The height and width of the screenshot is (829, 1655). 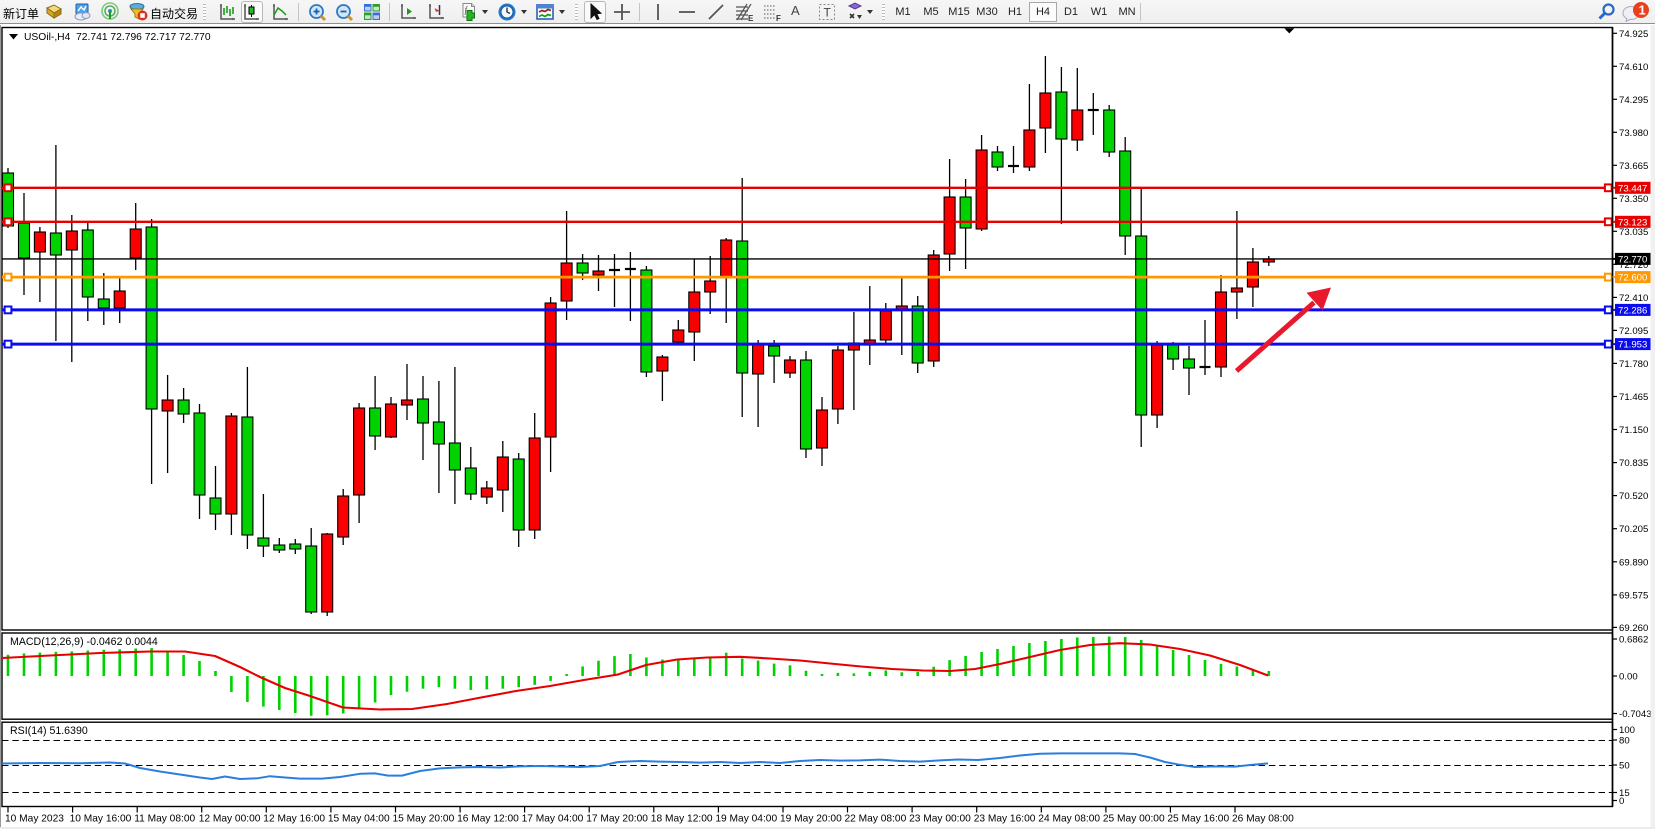 I want to click on svg-text: 10 May 2023, so click(x=34, y=819).